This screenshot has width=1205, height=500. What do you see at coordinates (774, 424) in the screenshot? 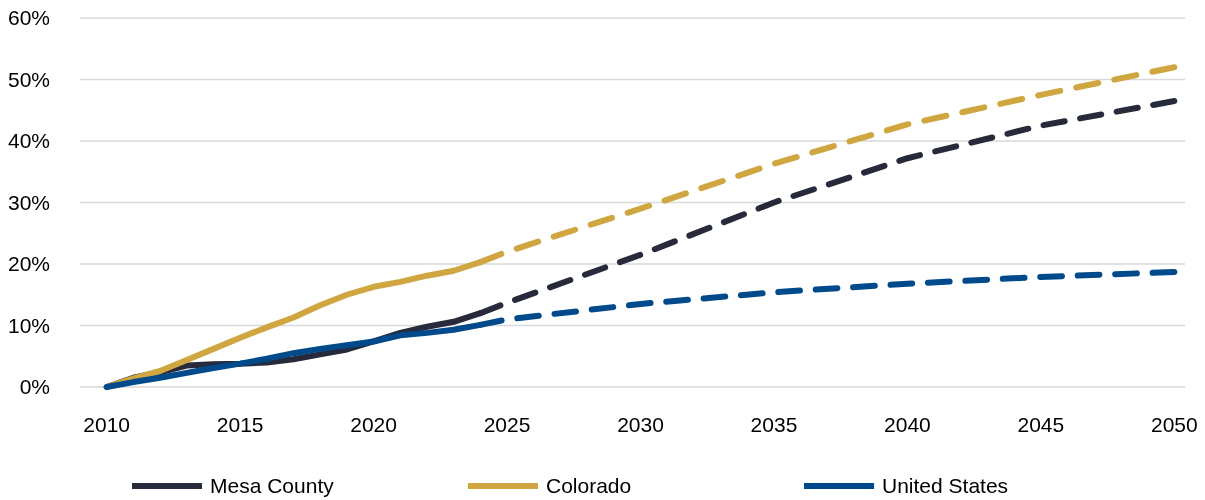
I see `x-tick-label: 2035` at bounding box center [774, 424].